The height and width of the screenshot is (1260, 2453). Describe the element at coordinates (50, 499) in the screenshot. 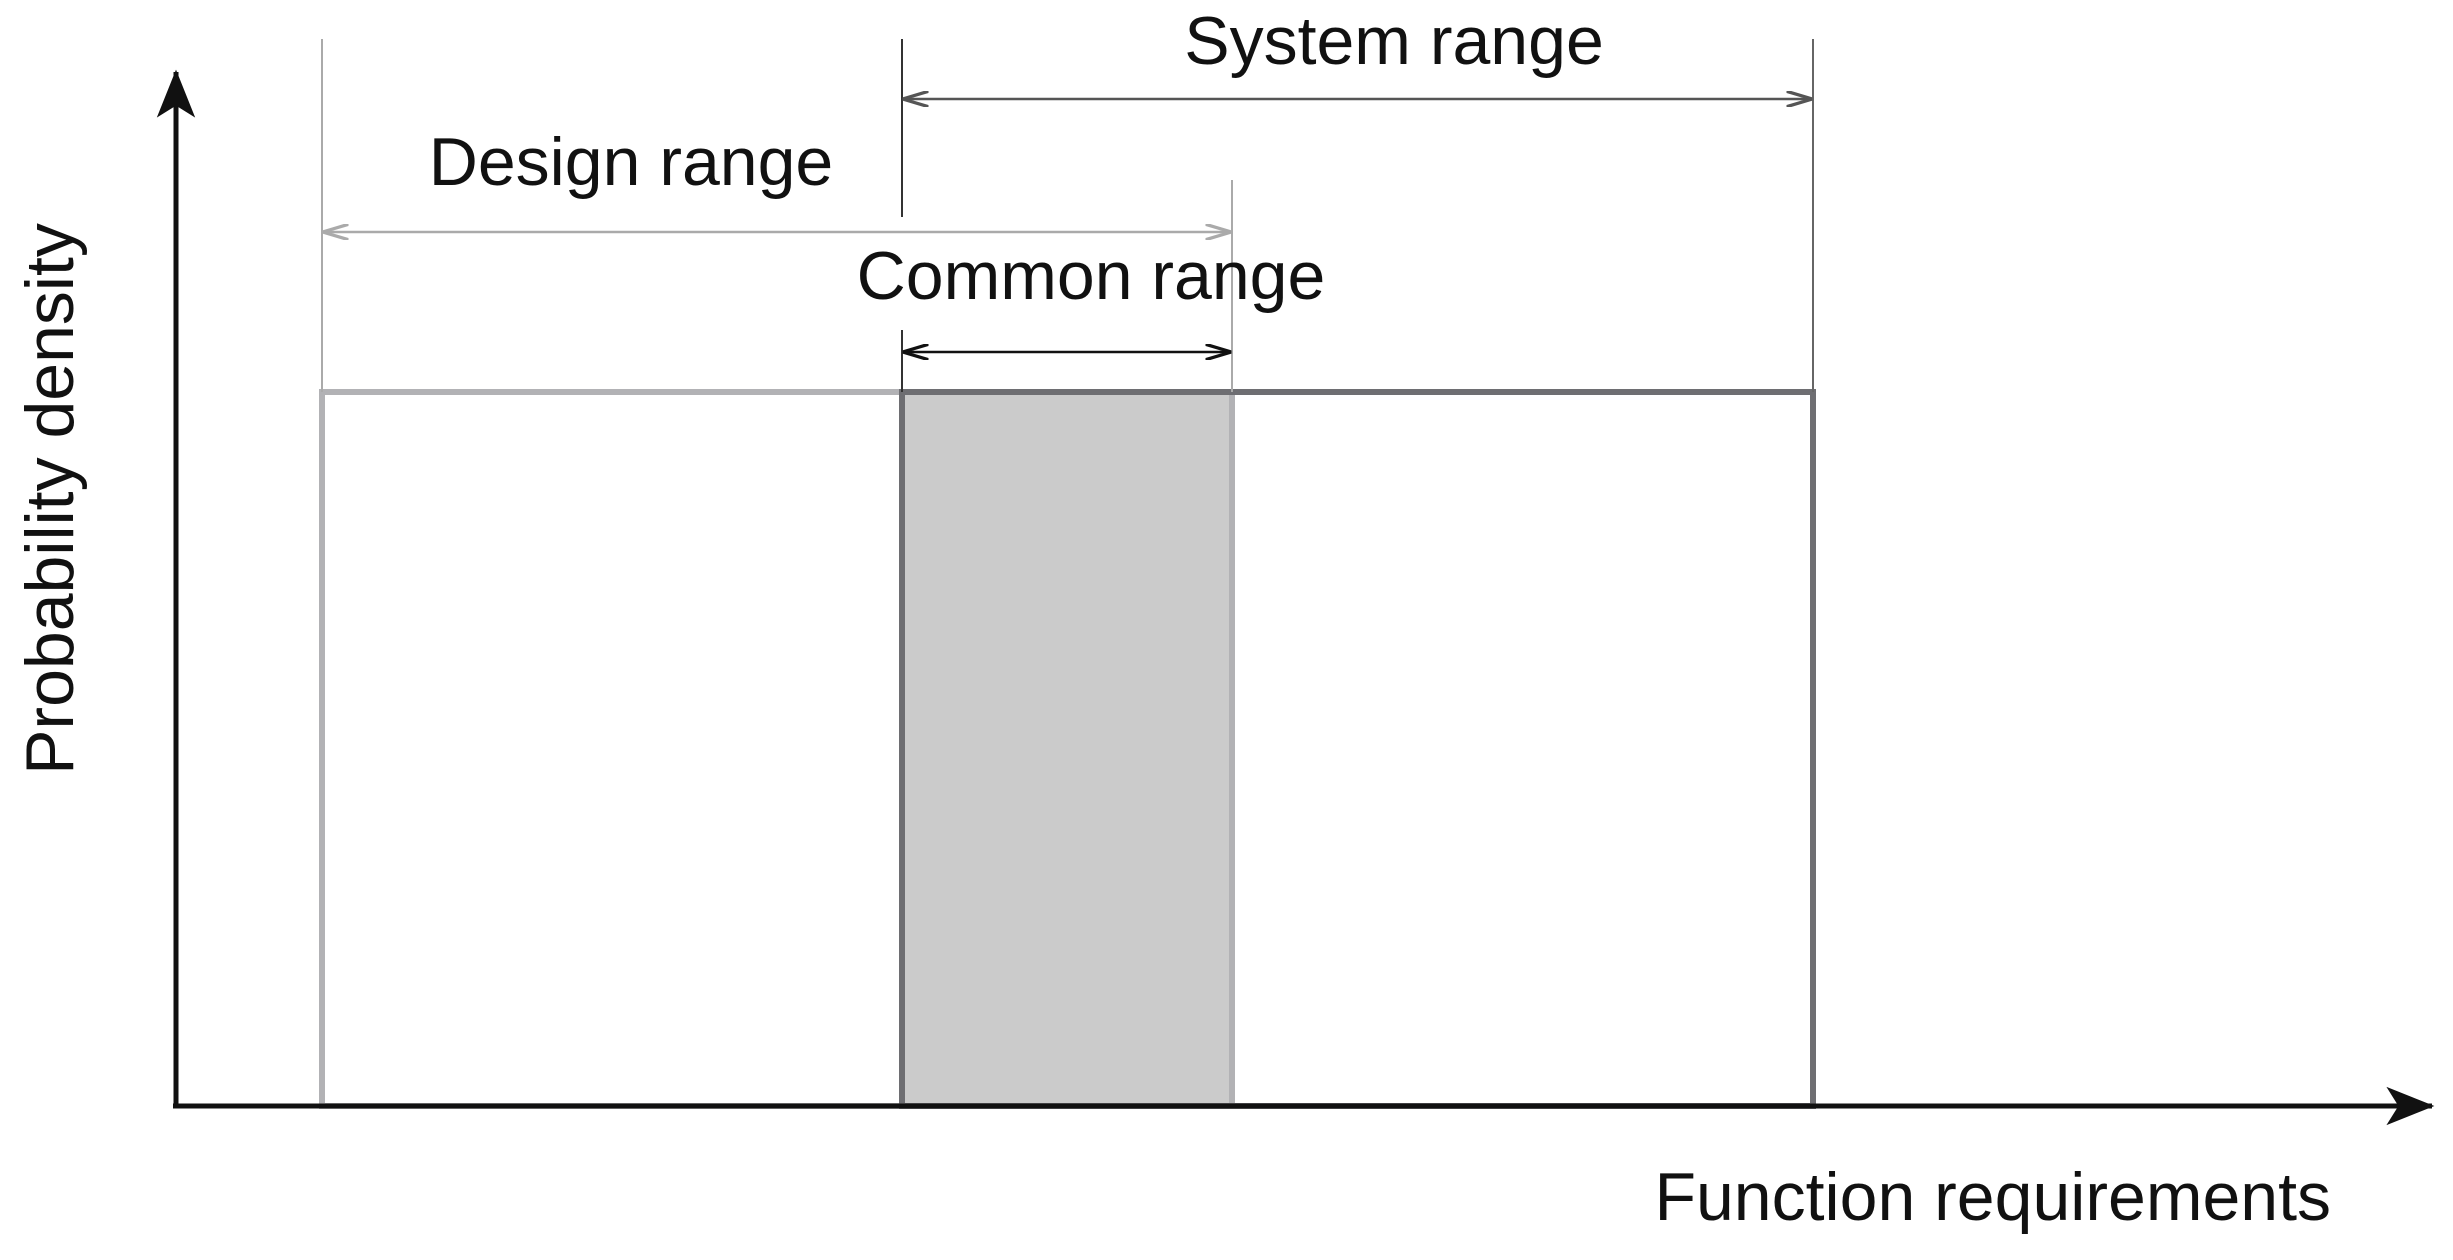

I see `y-axis-label: Probability density` at that location.